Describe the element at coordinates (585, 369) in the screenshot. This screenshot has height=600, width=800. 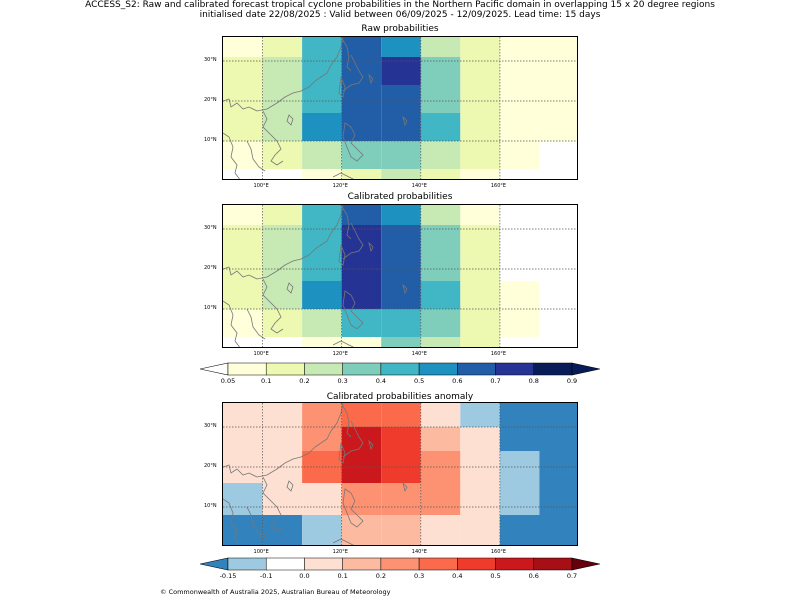
I see `colorbar-over-arrow` at that location.